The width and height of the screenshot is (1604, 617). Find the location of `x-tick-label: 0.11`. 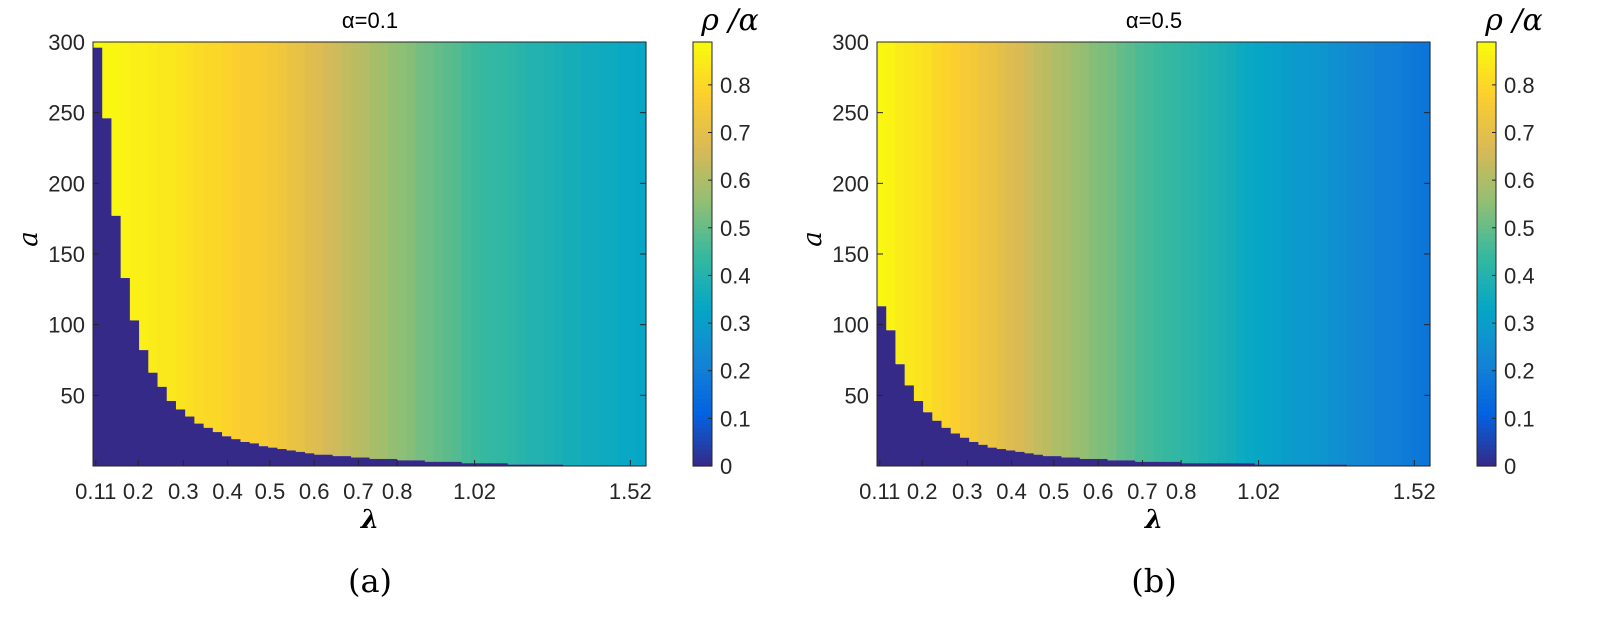

x-tick-label: 0.11 is located at coordinates (879, 491).